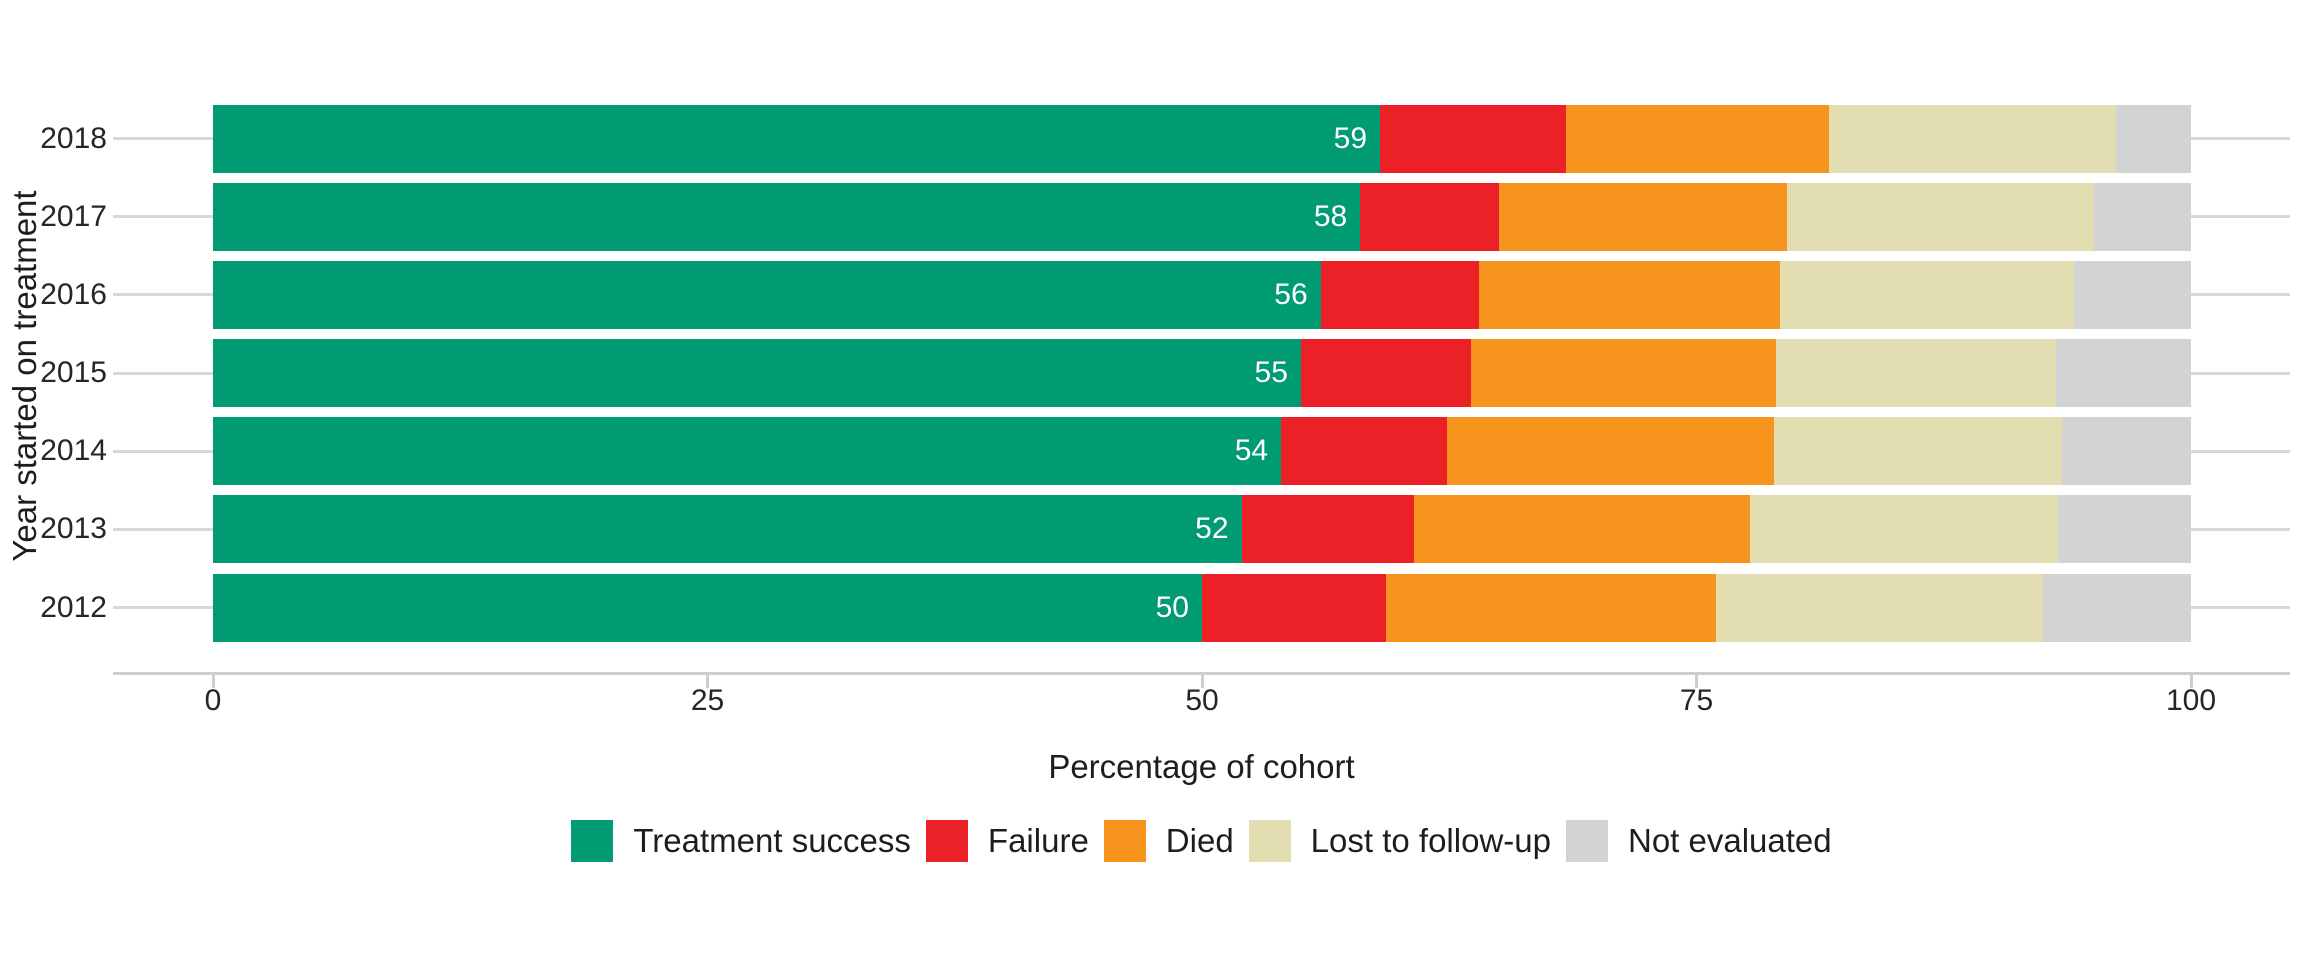 This screenshot has width=2304, height=960. I want to click on bar-row: 55, so click(1202, 373).